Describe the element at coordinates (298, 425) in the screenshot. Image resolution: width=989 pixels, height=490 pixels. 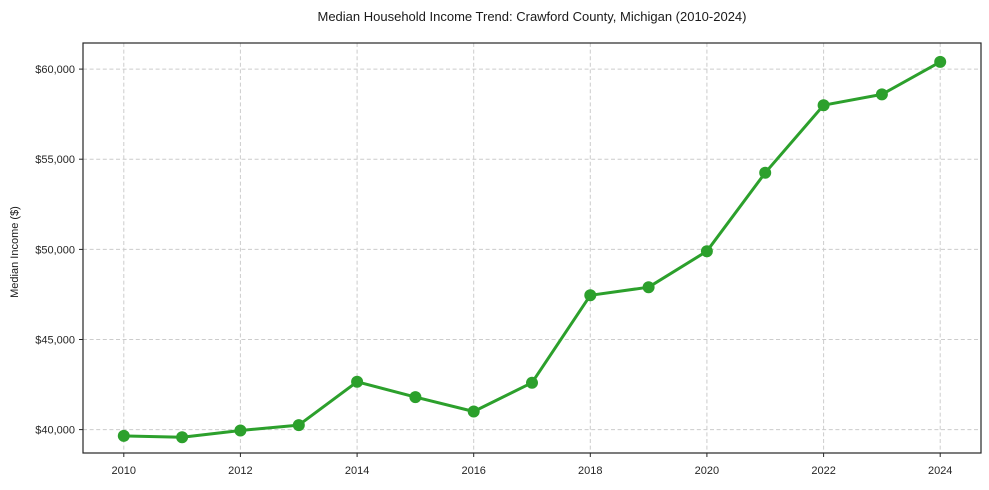
I see `data-point-2013` at that location.